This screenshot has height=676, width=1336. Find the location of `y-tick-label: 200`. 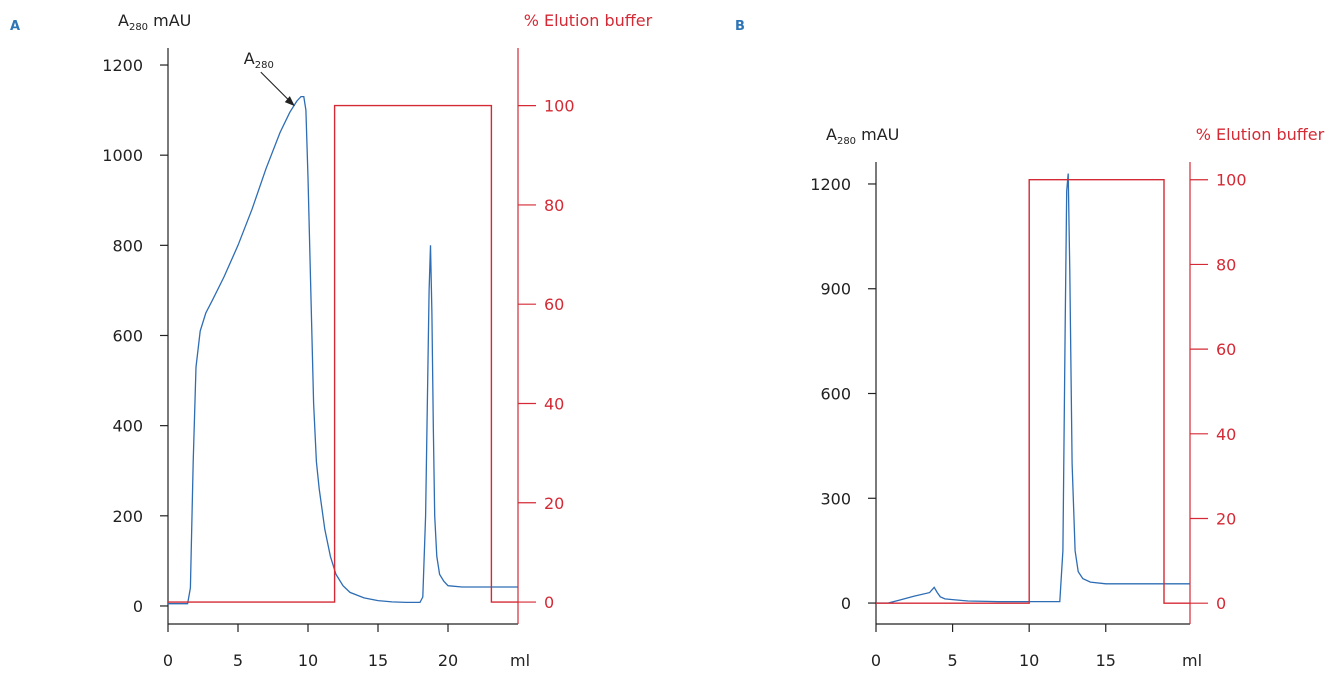

y-tick-label: 200 is located at coordinates (127, 516).